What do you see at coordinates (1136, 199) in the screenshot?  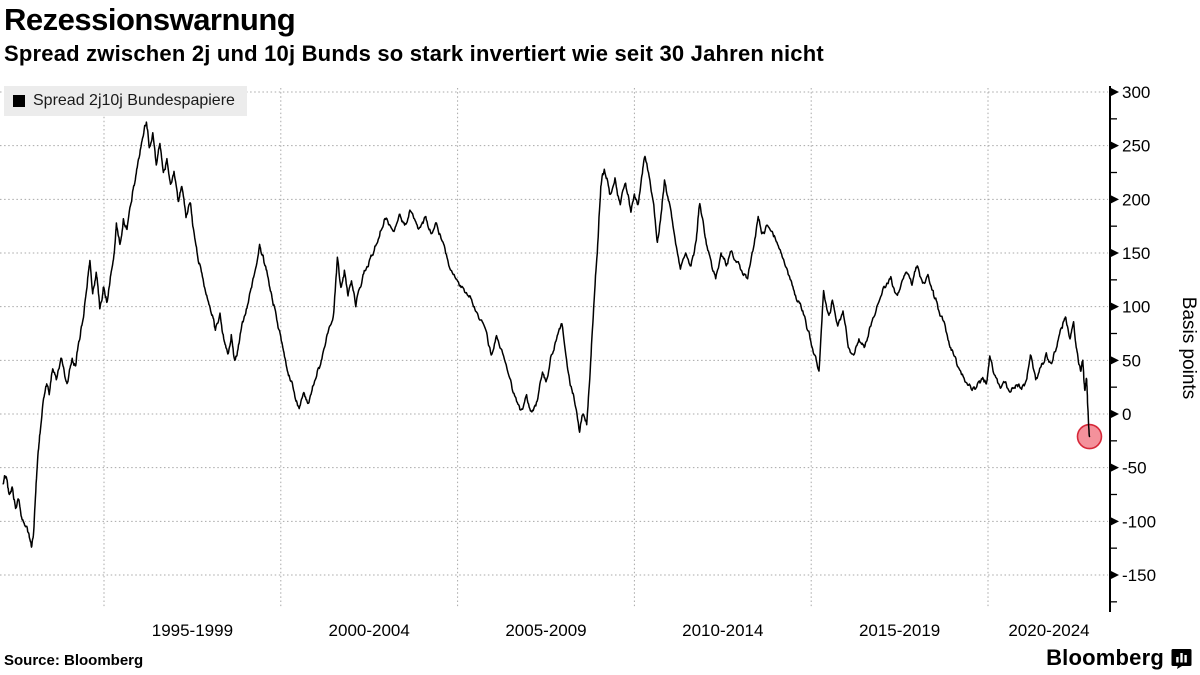 I see `y-axis-tick-label: 200` at bounding box center [1136, 199].